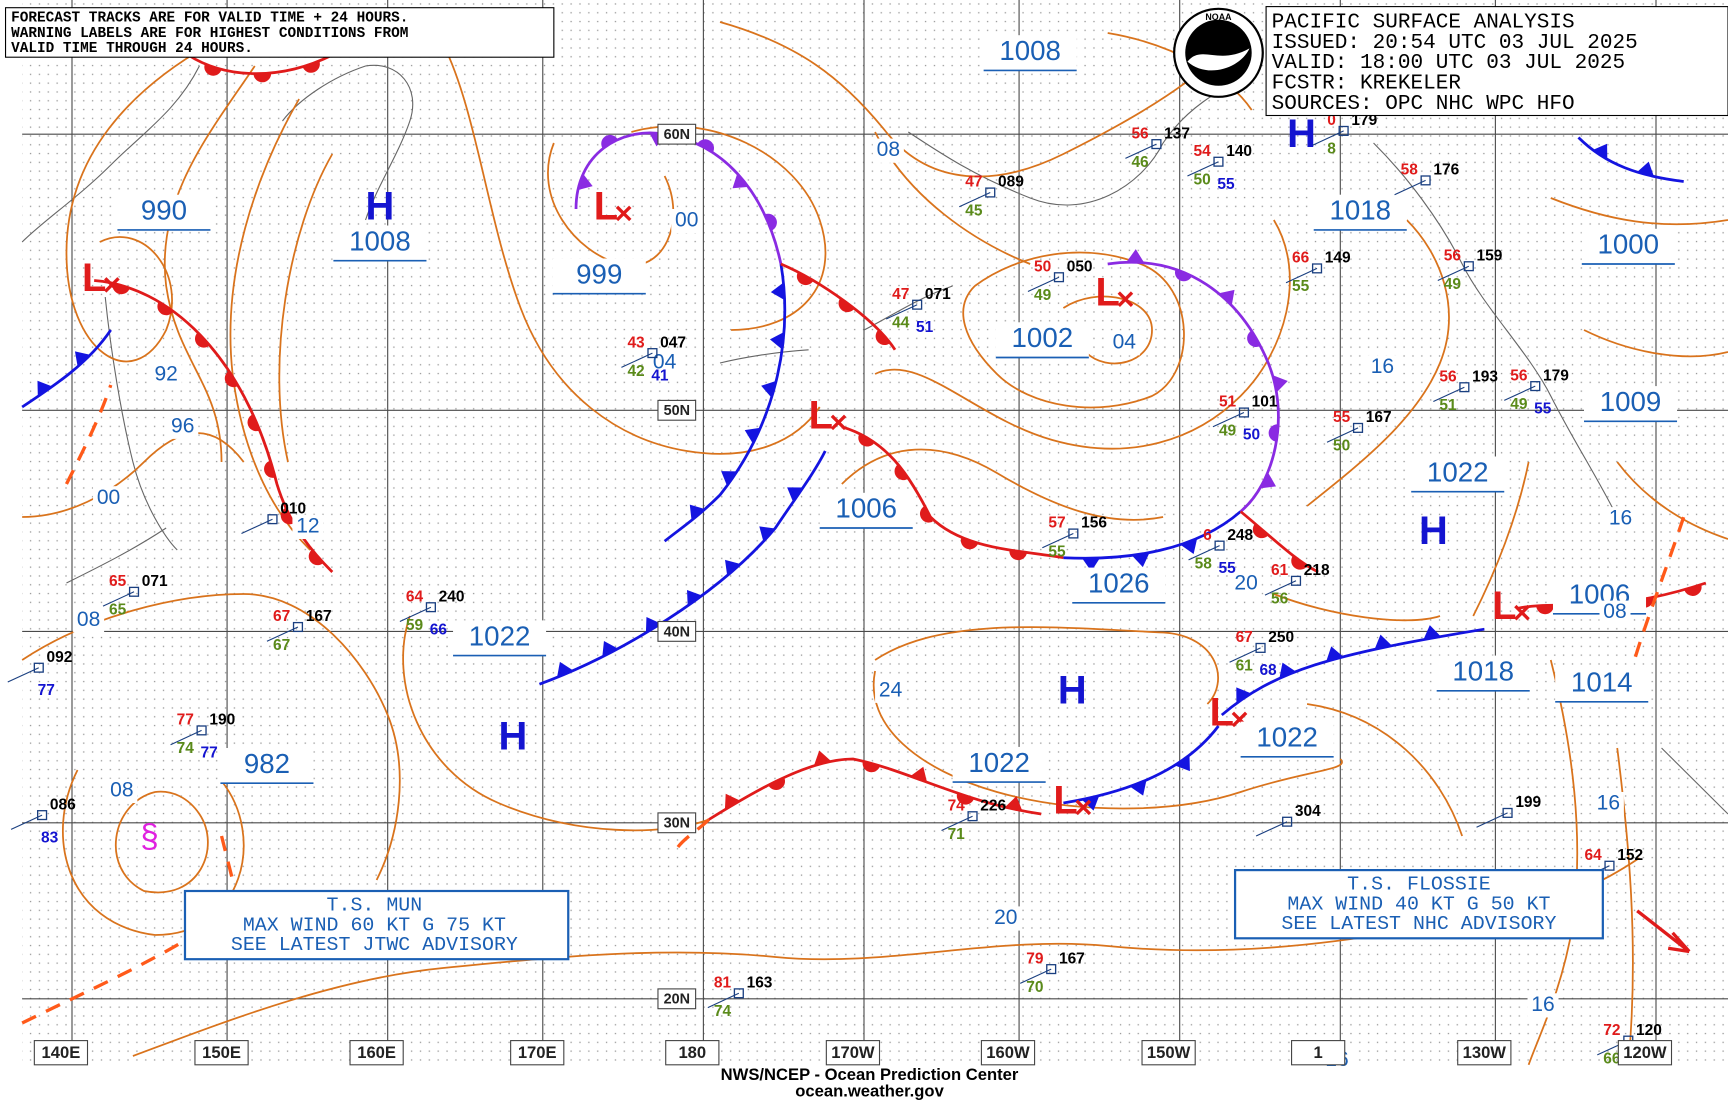  What do you see at coordinates (1418, 923) in the screenshot?
I see `advisory-text: SEE LATEST NHC ADVISORY` at bounding box center [1418, 923].